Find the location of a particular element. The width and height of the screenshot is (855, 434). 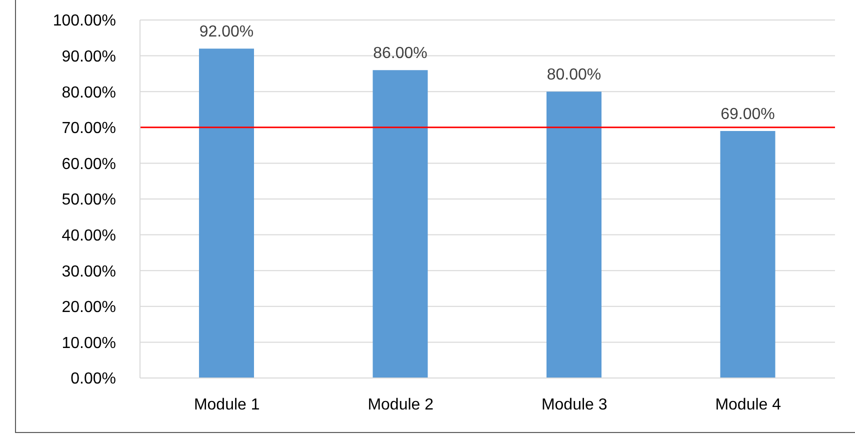

y-tick-label: 60.00% is located at coordinates (89, 164).